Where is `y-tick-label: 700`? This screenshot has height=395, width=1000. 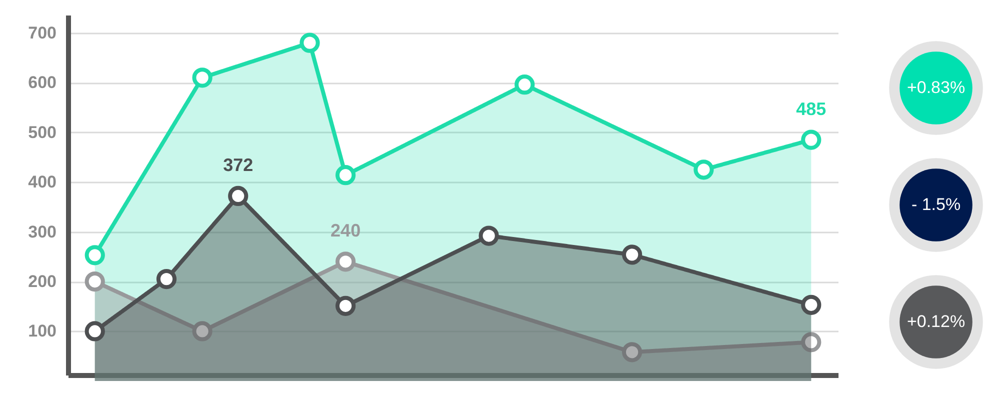 y-tick-label: 700 is located at coordinates (42, 32).